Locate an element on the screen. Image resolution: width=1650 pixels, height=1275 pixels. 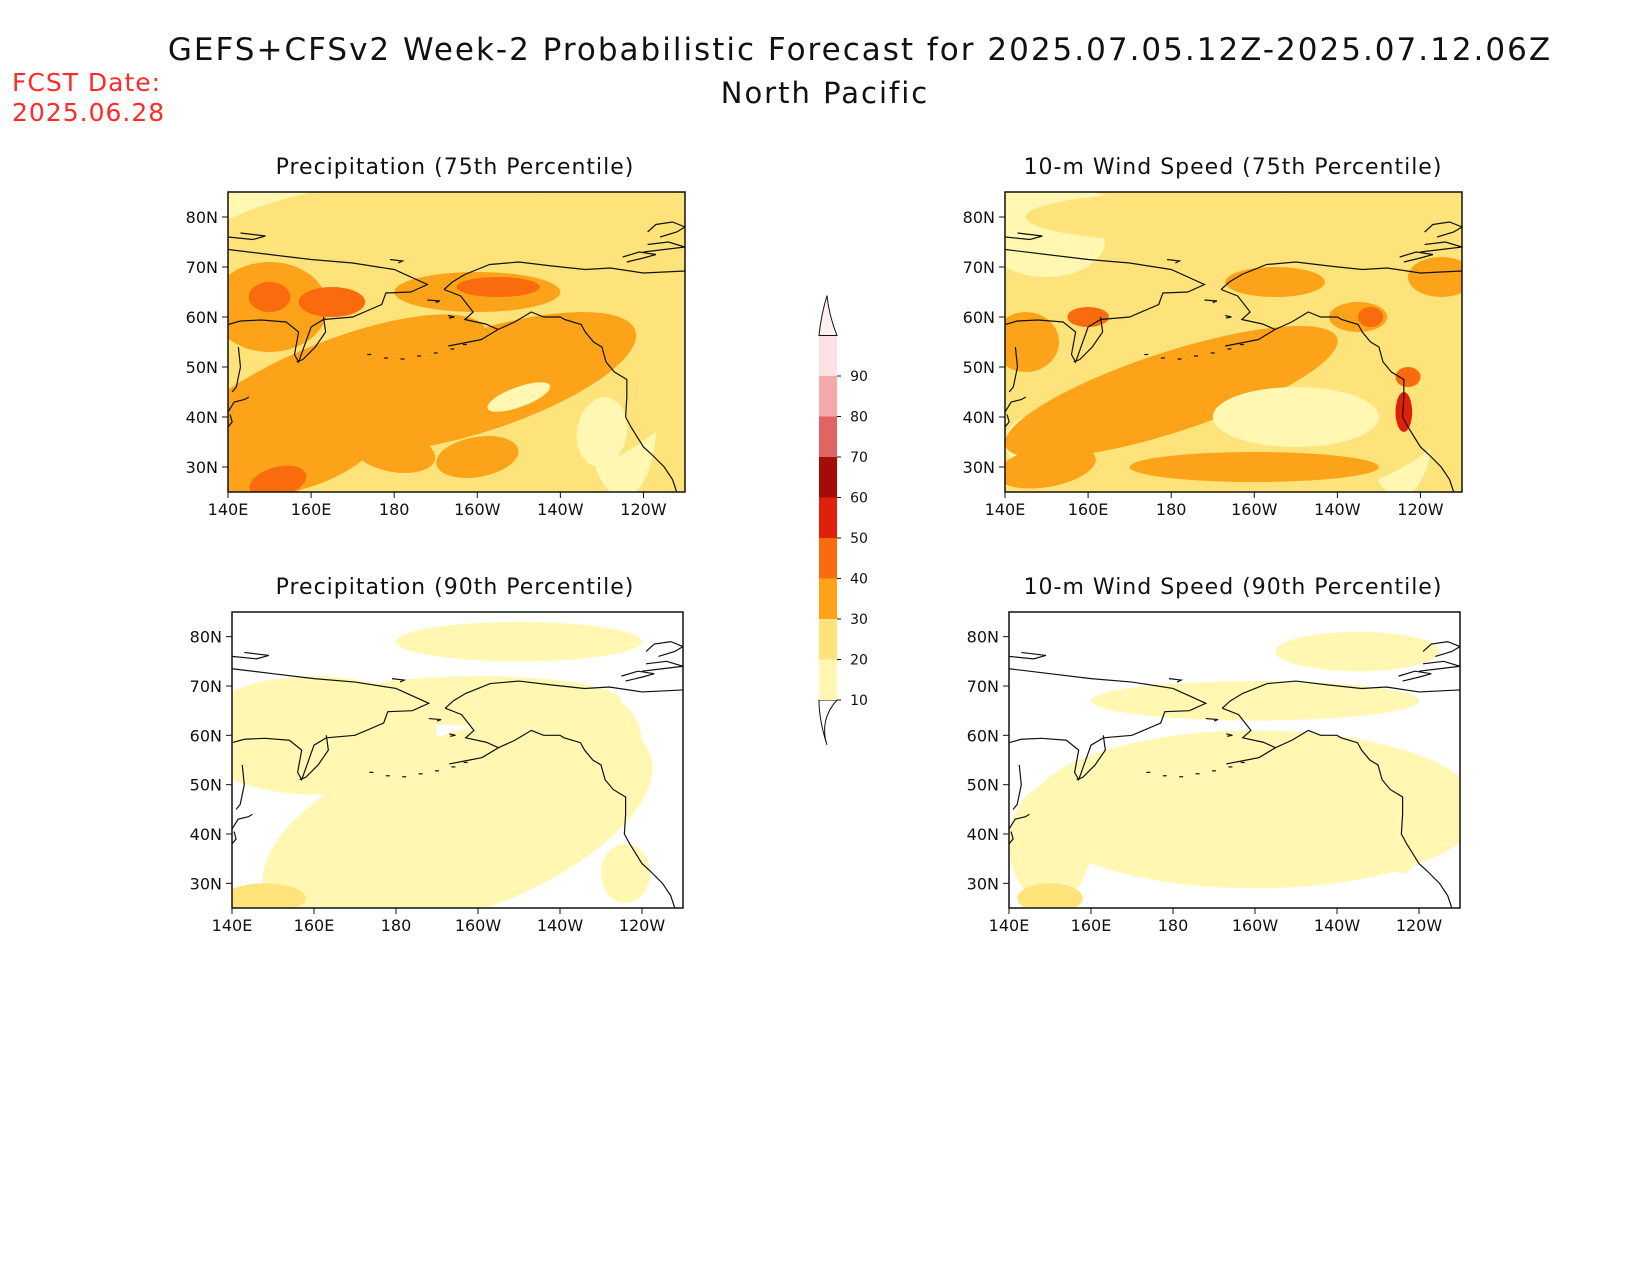
panel-title: Precipitation (75th Percentile) is located at coordinates (455, 167).